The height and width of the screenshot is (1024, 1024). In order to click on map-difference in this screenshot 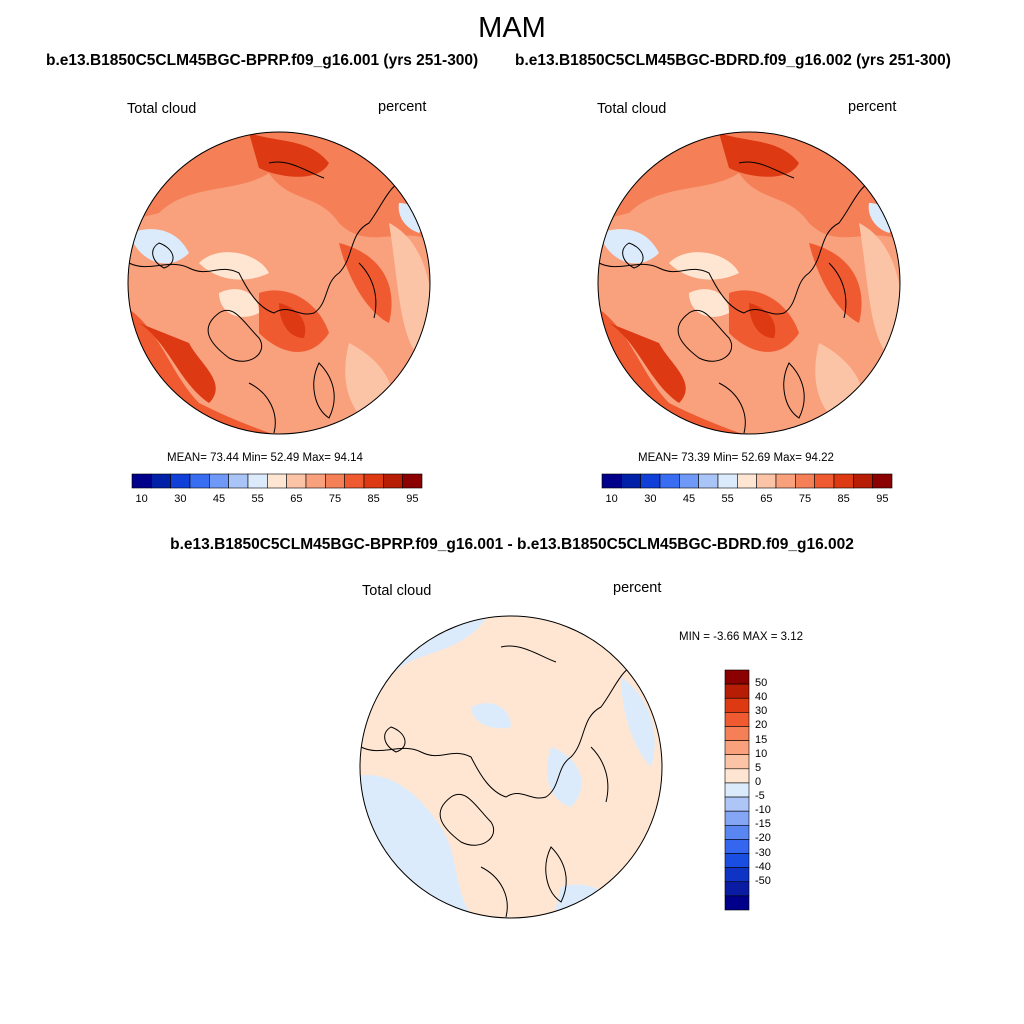, I will do `click(511, 767)`.